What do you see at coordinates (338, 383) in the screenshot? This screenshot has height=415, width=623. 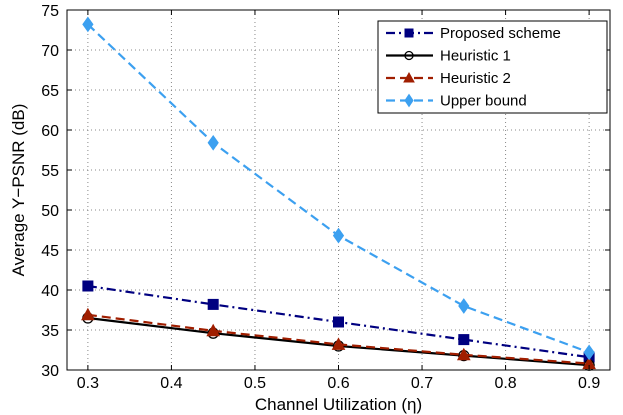 I see `x-tick-label: 0.6` at bounding box center [338, 383].